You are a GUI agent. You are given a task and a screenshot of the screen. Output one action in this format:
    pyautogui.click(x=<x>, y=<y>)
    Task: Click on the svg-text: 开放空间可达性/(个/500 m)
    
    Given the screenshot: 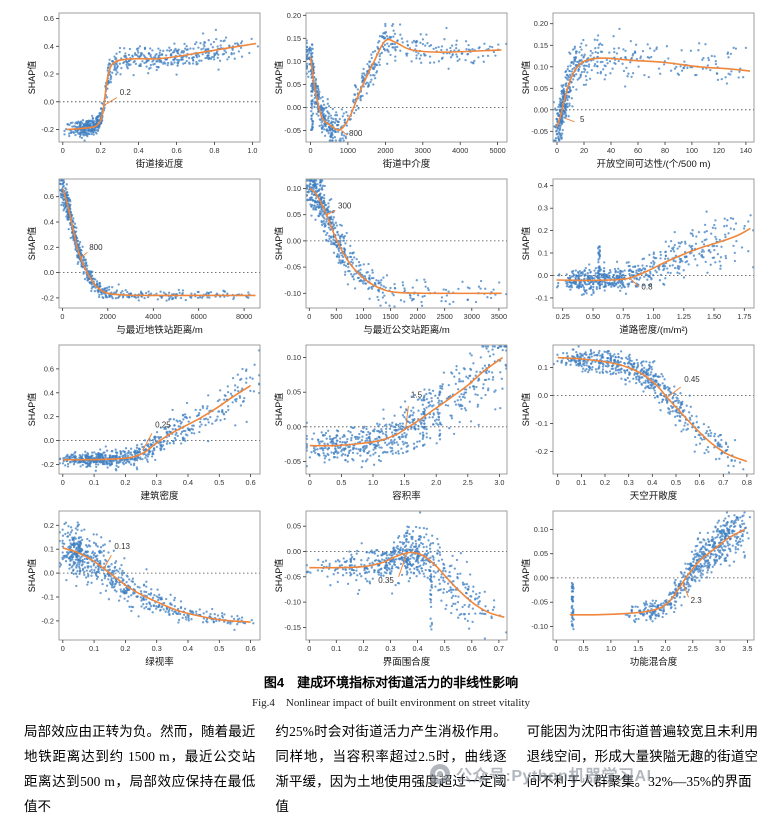 What is the action you would take?
    pyautogui.click(x=653, y=164)
    